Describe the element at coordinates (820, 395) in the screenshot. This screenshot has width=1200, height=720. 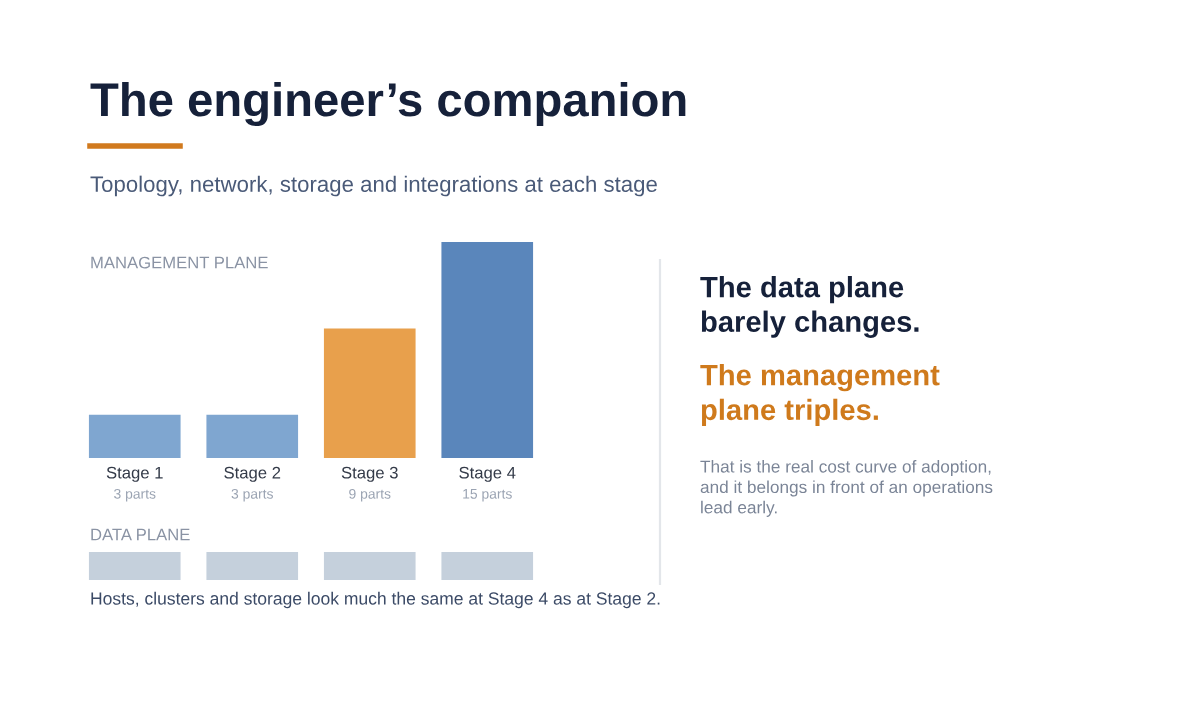
I see `text: The management plane triples.` at that location.